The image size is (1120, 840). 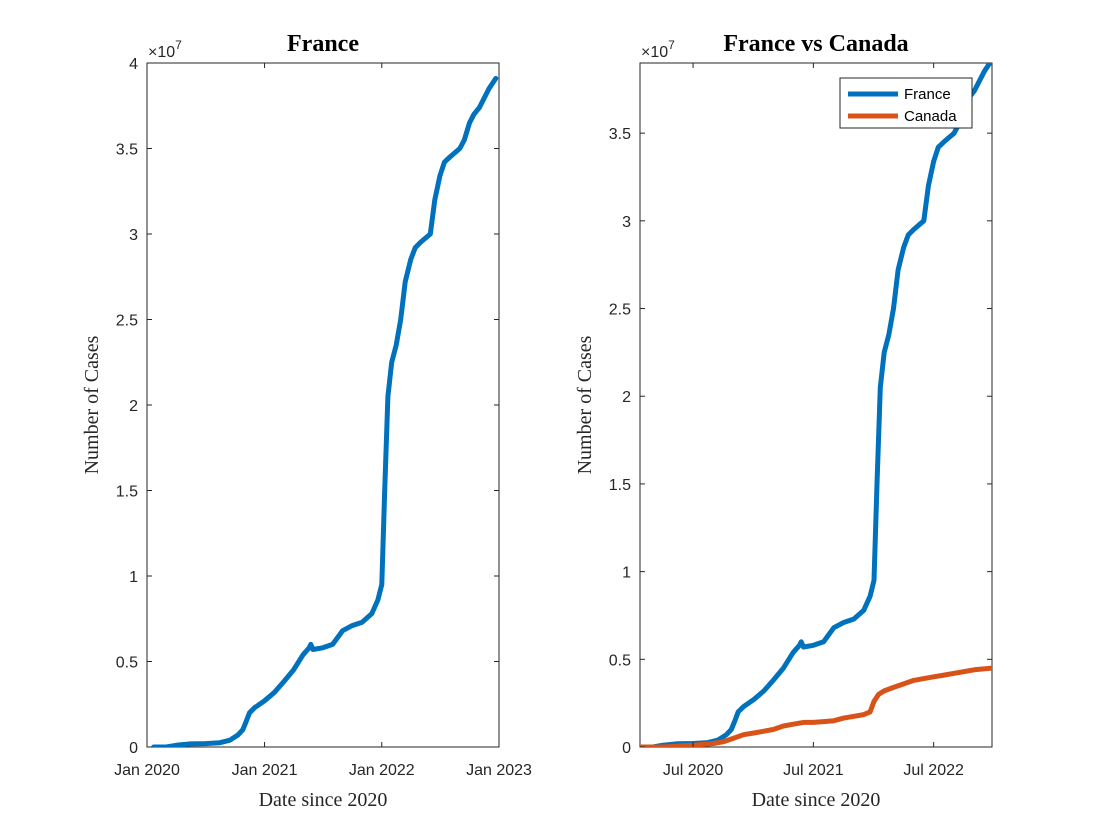 I want to click on chart-title: France vs Canada, so click(x=815, y=44).